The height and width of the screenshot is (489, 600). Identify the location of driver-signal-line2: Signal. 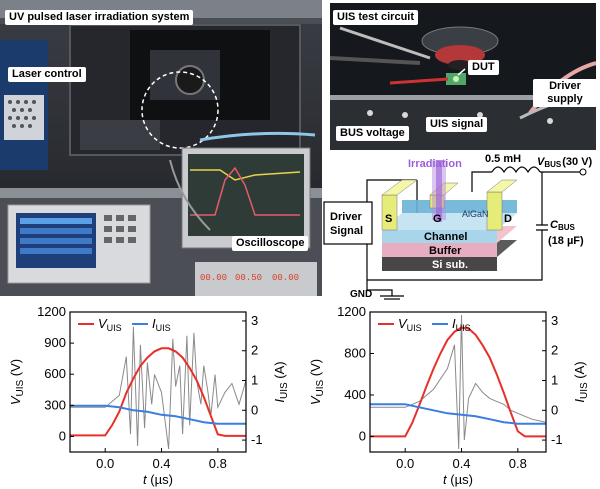
(346, 231).